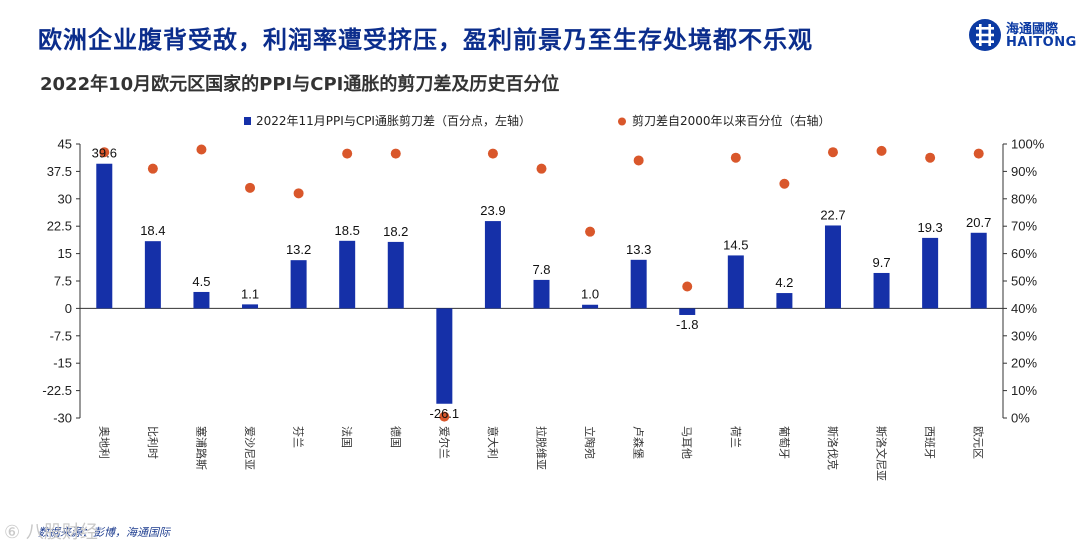 The height and width of the screenshot is (552, 1080). I want to click on haitong-logo-icon, so click(985, 35).